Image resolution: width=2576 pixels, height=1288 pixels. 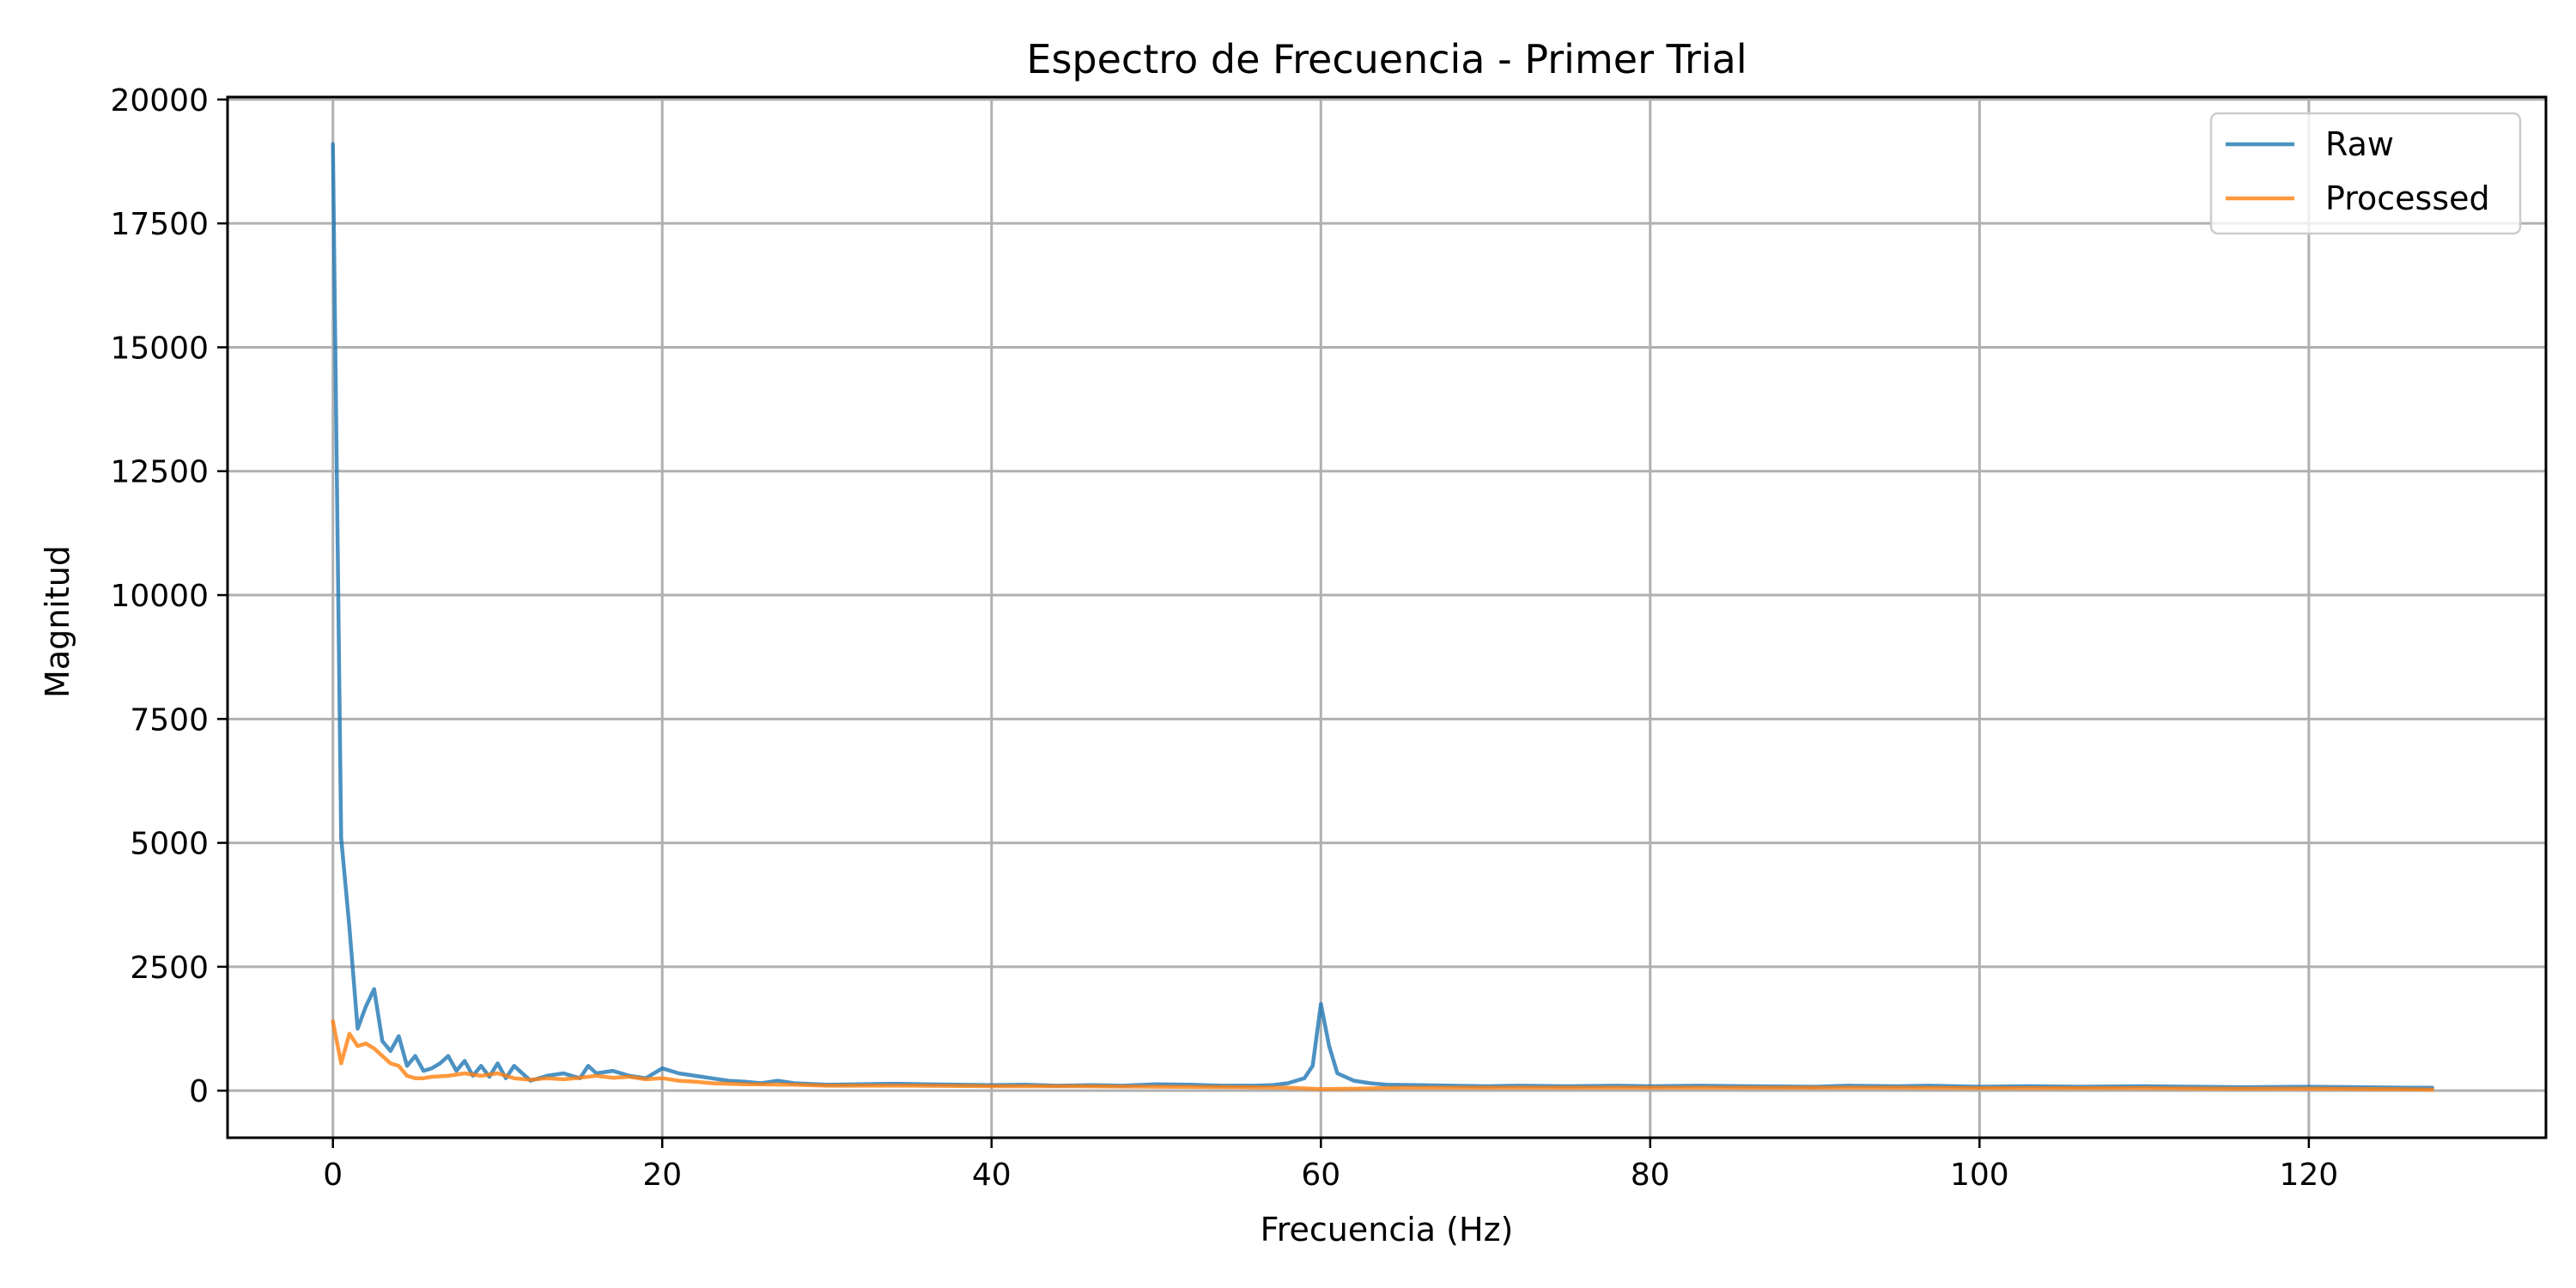 I want to click on legend-label-raw: Raw, so click(x=2360, y=144).